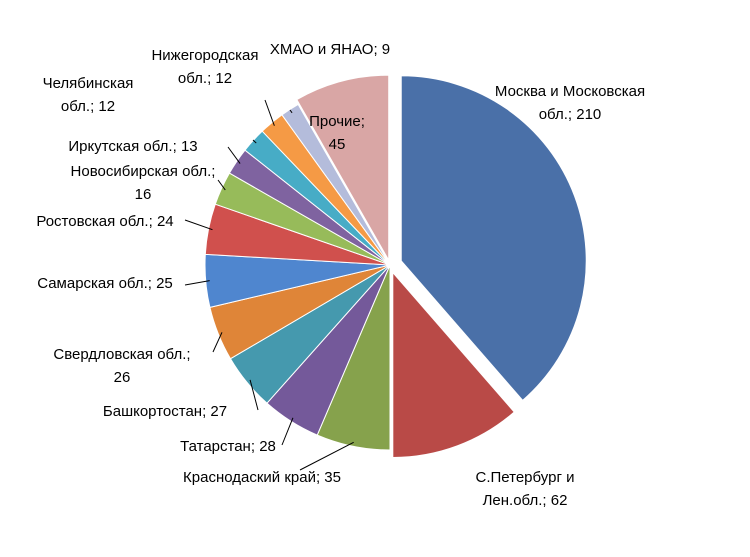 The image size is (750, 557). I want to click on data-label: Новосибирская обл.; 16, so click(143, 183).